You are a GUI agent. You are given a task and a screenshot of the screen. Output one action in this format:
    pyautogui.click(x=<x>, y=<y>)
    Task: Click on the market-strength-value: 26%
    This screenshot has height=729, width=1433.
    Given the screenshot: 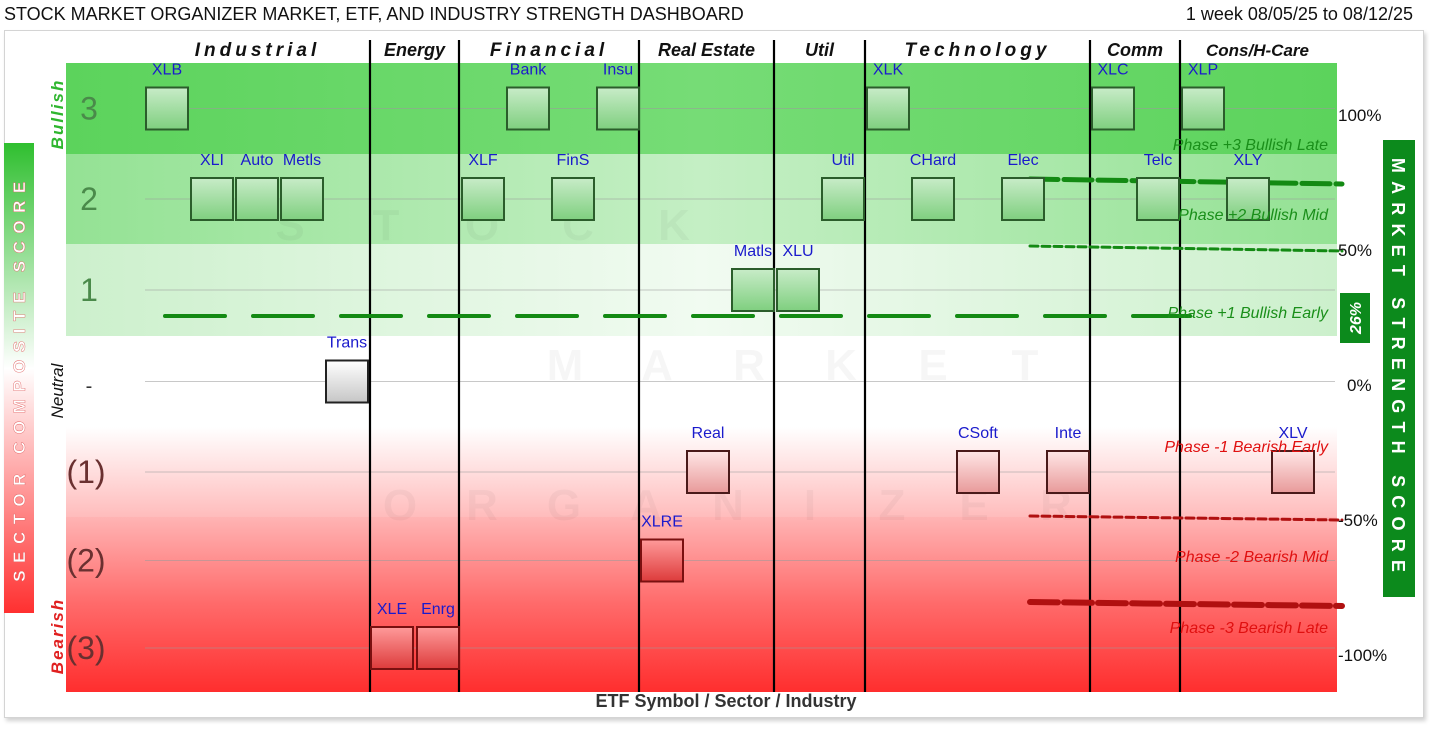 What is the action you would take?
    pyautogui.click(x=1356, y=318)
    